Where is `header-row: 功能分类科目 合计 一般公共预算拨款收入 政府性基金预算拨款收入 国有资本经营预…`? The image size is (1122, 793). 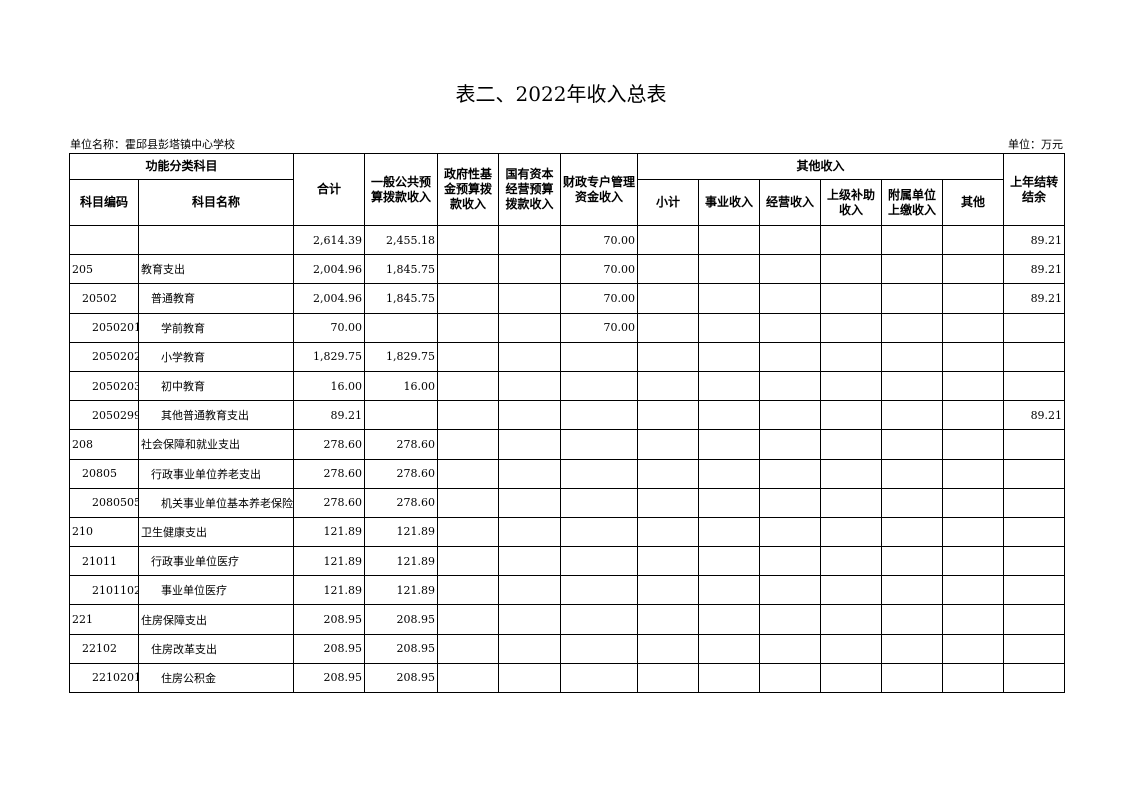
header-row: 功能分类科目 合计 一般公共预算拨款收入 政府性基金预算拨款收入 国有资本经营预… is located at coordinates (567, 189).